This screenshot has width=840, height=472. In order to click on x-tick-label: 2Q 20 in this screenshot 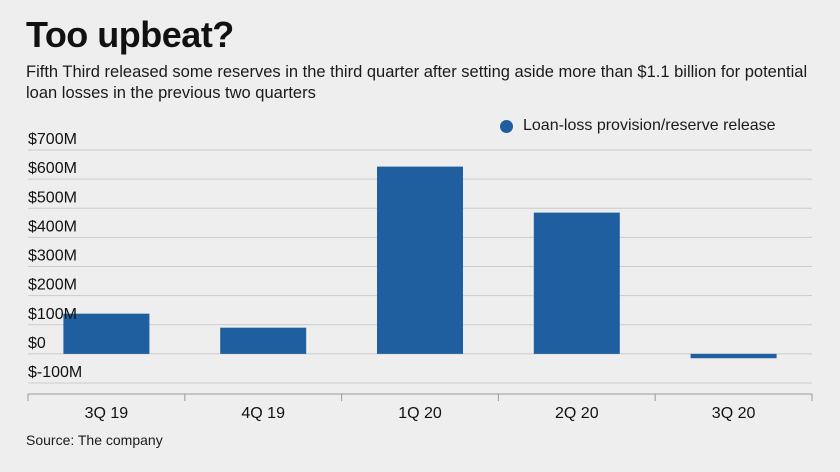, I will do `click(577, 413)`.